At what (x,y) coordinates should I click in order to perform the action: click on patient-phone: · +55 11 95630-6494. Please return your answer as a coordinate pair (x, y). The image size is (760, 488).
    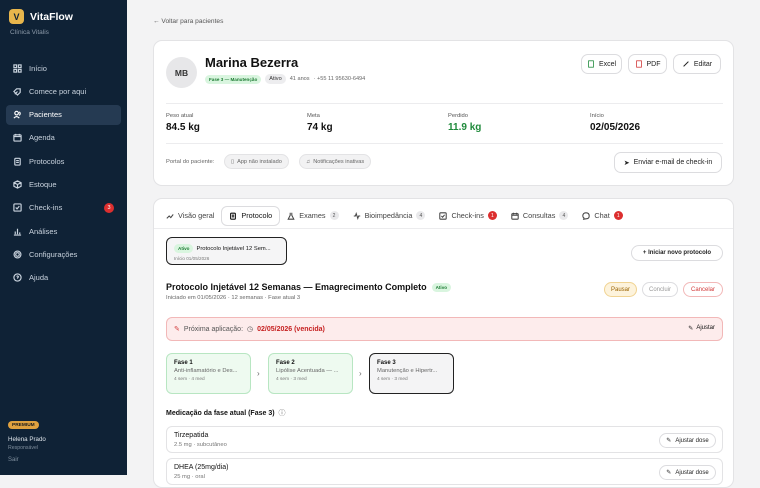
    Looking at the image, I should click on (339, 79).